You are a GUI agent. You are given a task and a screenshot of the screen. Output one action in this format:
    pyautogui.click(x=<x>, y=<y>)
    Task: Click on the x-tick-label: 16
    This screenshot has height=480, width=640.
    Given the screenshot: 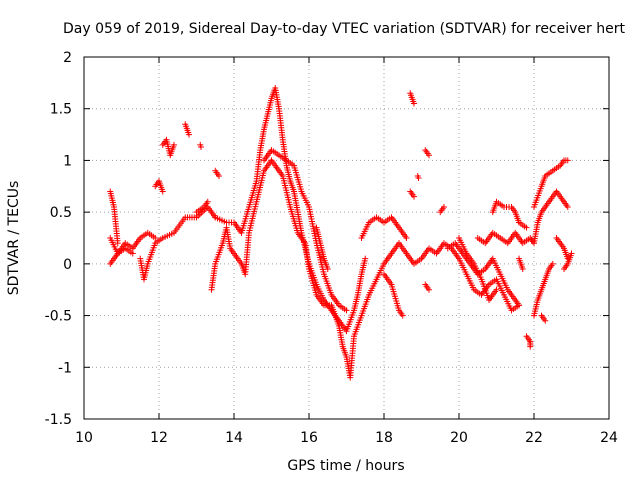 What is the action you would take?
    pyautogui.click(x=309, y=438)
    